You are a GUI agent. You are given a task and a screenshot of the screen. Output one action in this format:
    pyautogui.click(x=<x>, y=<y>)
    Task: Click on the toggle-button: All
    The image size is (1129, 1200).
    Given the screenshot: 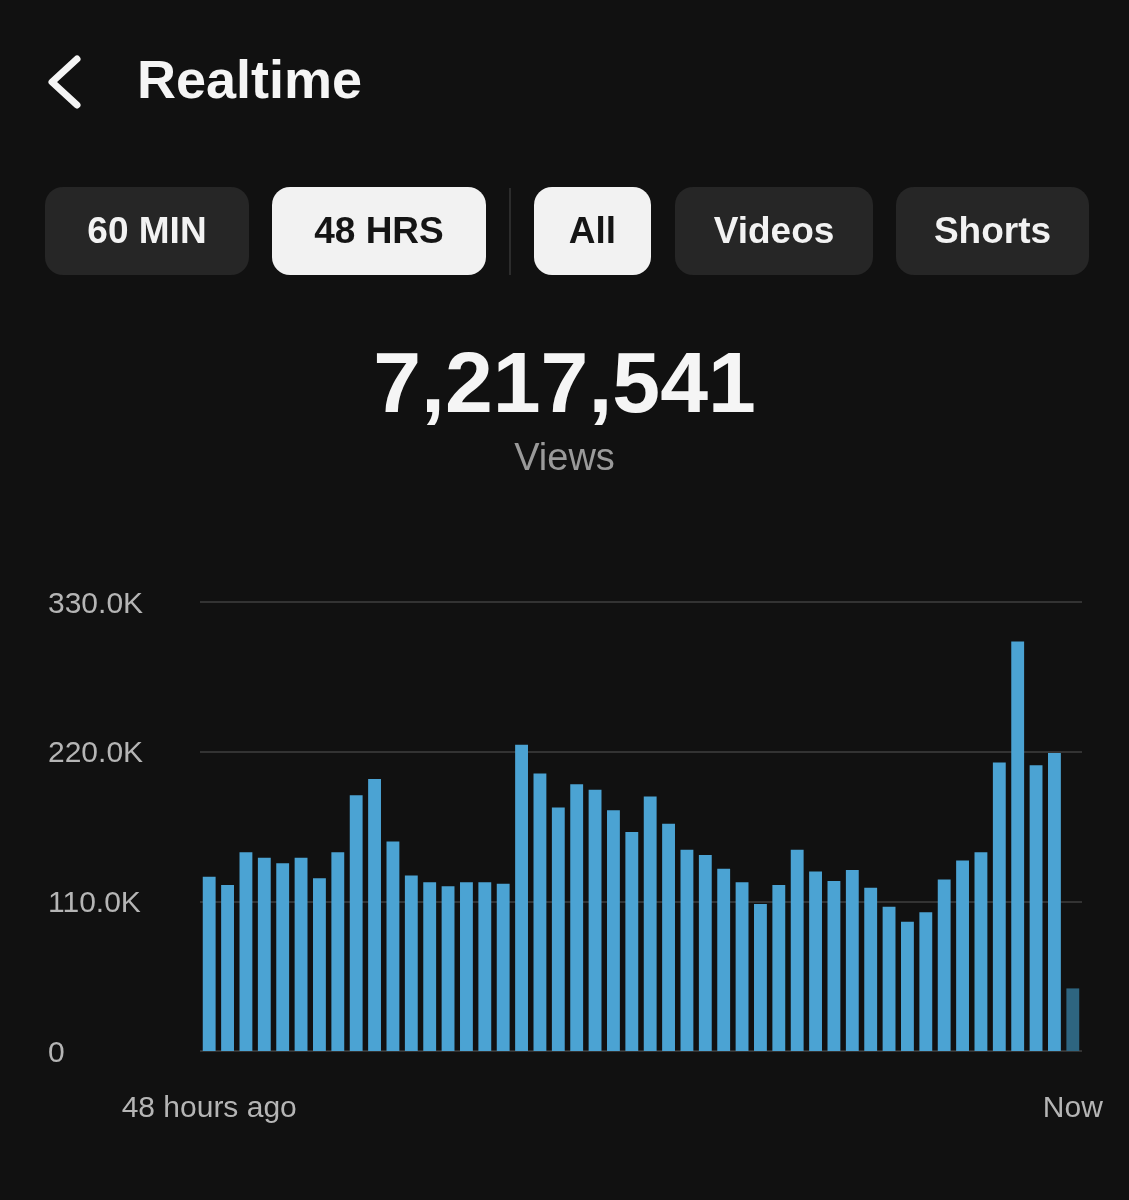 What is the action you would take?
    pyautogui.click(x=592, y=231)
    